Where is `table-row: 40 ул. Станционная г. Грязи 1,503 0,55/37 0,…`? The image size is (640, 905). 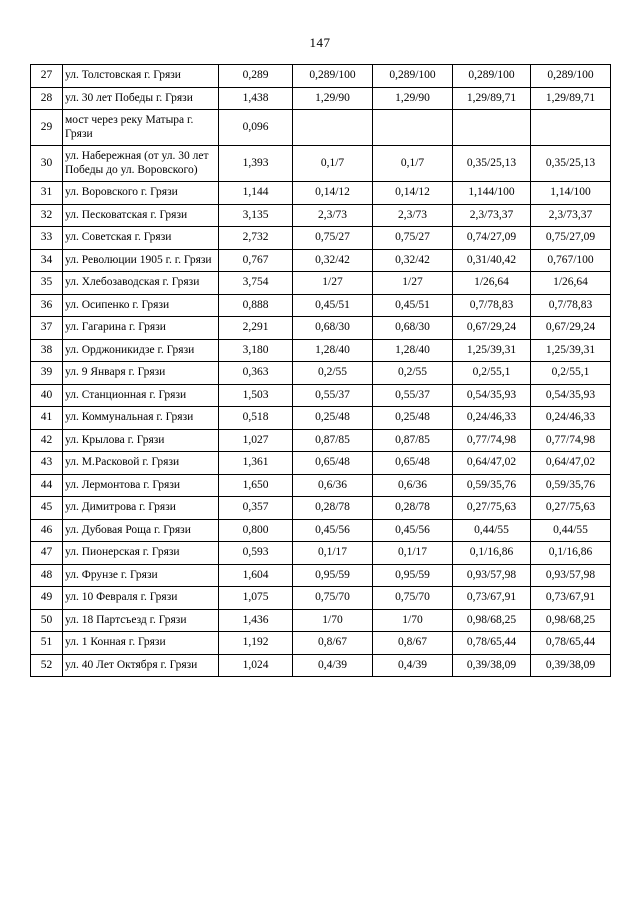 table-row: 40 ул. Станционная г. Грязи 1,503 0,55/37 0,… is located at coordinates (320, 395).